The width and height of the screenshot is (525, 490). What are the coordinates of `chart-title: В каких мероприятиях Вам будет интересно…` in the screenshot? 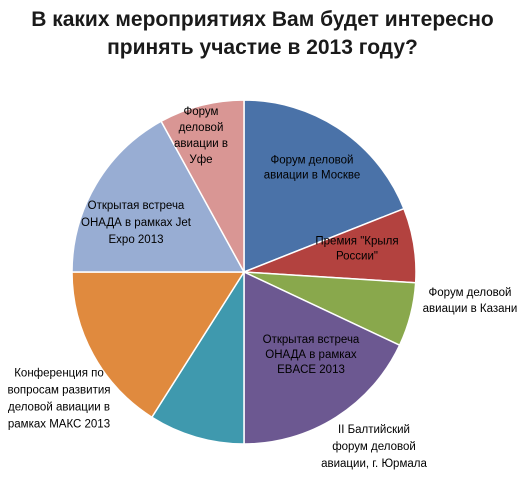 It's located at (262, 34).